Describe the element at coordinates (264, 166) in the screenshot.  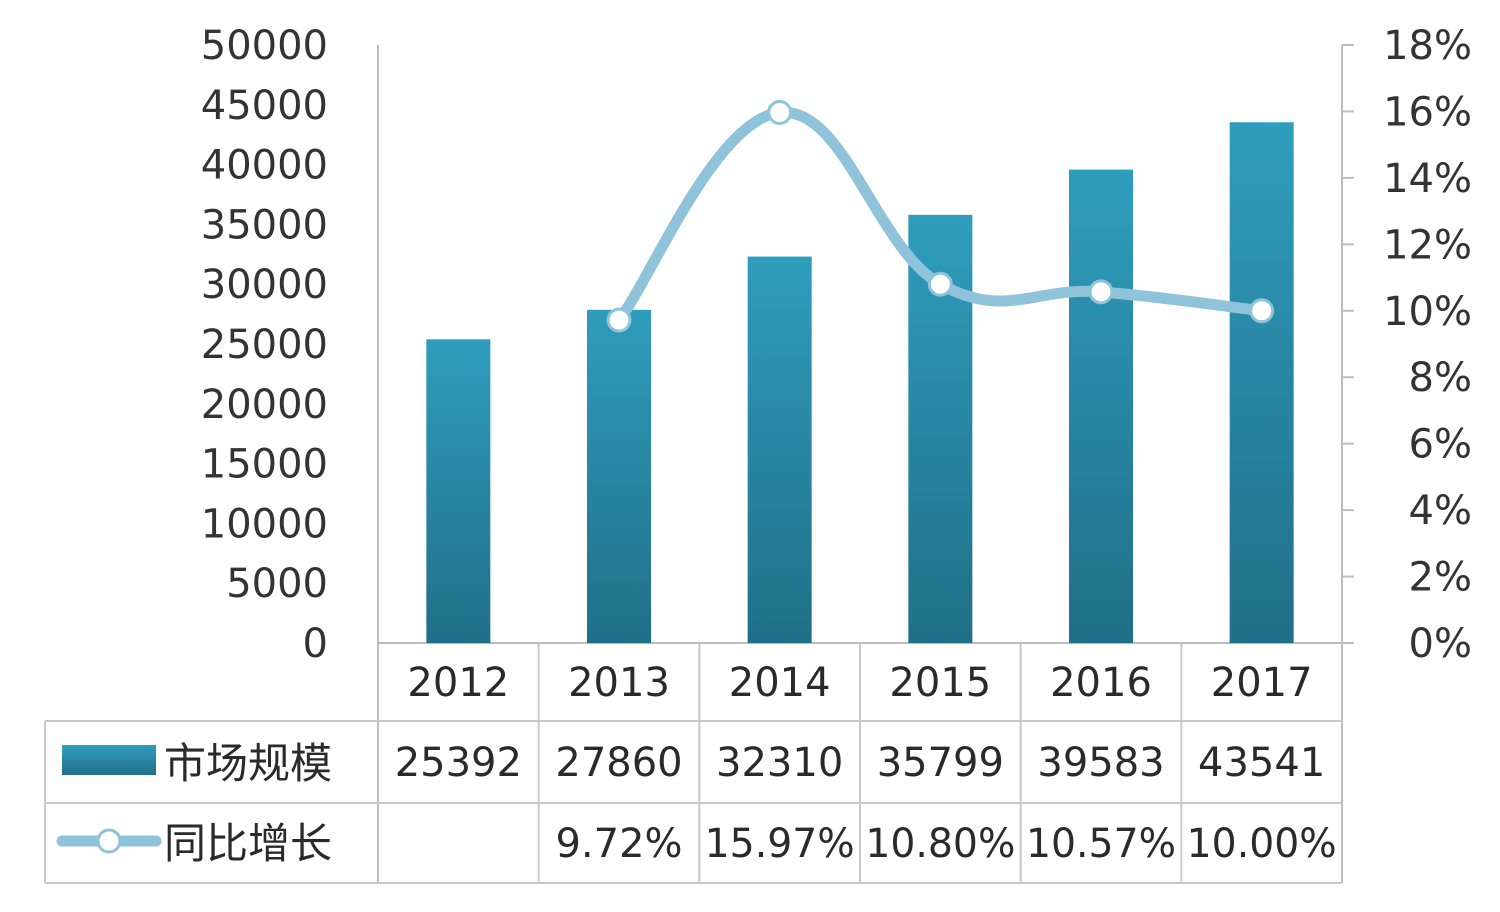
I see `left-tick-label: 40000` at that location.